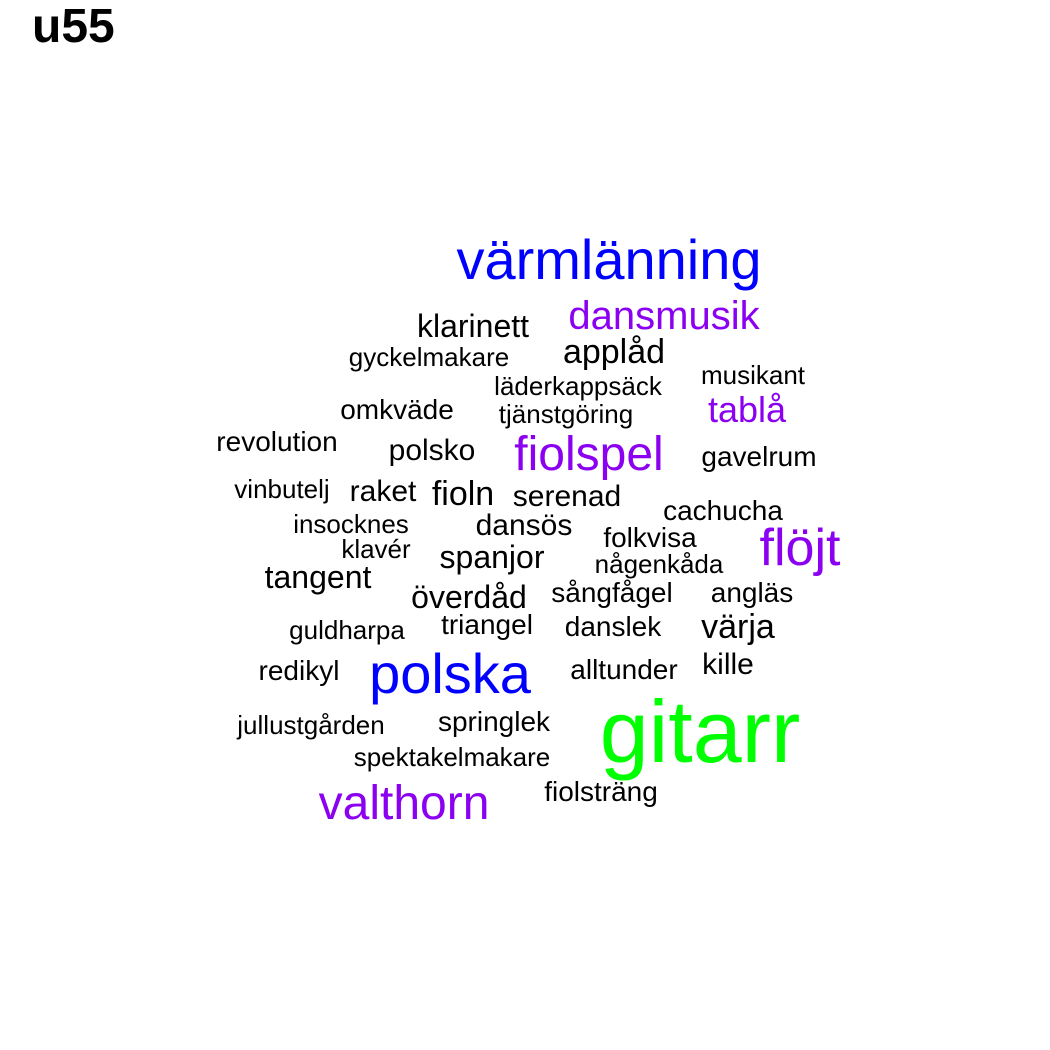 The height and width of the screenshot is (1050, 1050). What do you see at coordinates (759, 456) in the screenshot?
I see `word-gavelrum: gavelrum` at bounding box center [759, 456].